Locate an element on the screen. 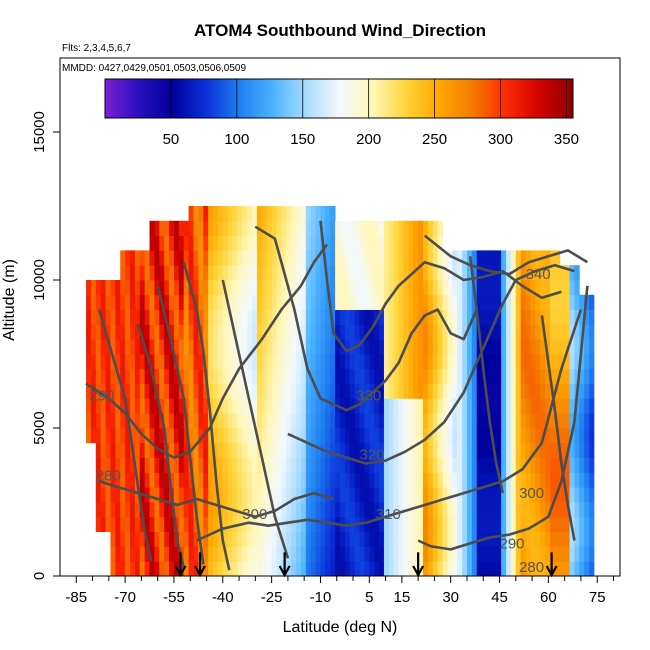 The image size is (650, 650). profile-marker-arrow is located at coordinates (180, 571).